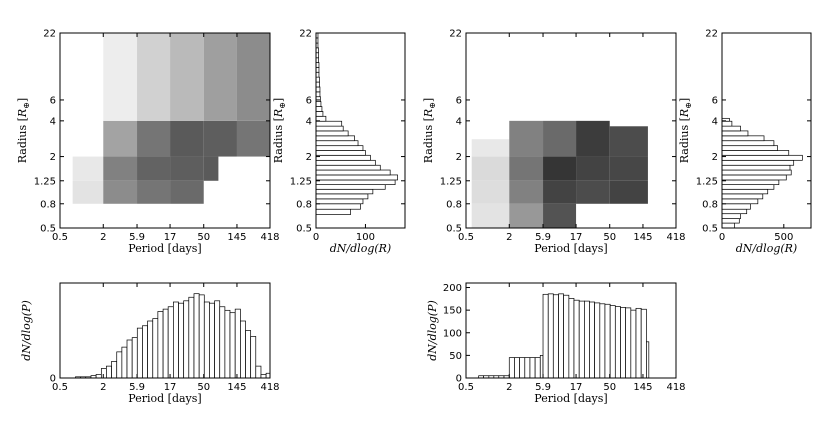 The image size is (830, 430). I want to click on left-period-hist-ytick-label: 0, so click(53, 379).